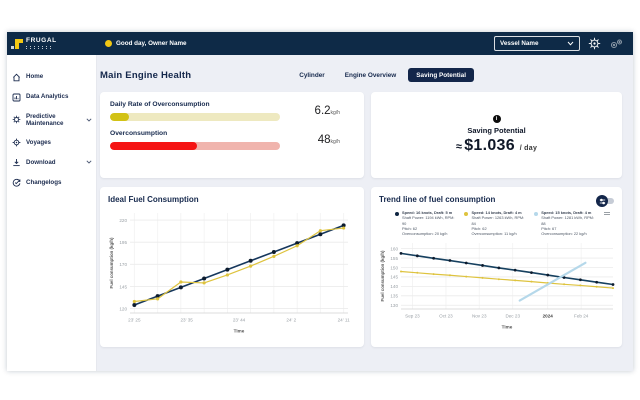 The height and width of the screenshot is (400, 640). What do you see at coordinates (609, 201) in the screenshot?
I see `chart-toggle` at bounding box center [609, 201].